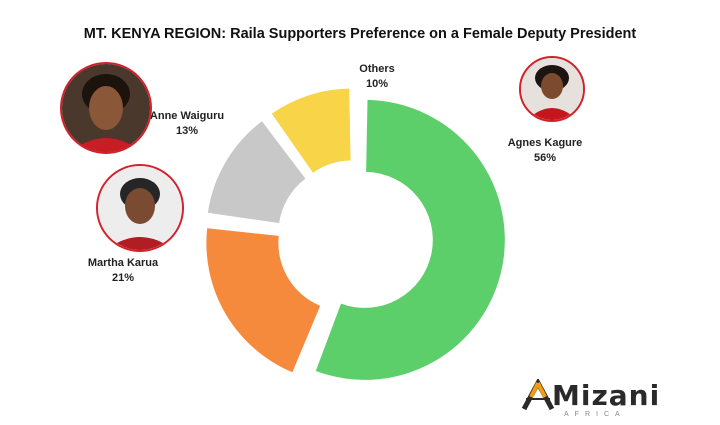 The height and width of the screenshot is (425, 720). I want to click on slice-percent: 56%, so click(545, 158).